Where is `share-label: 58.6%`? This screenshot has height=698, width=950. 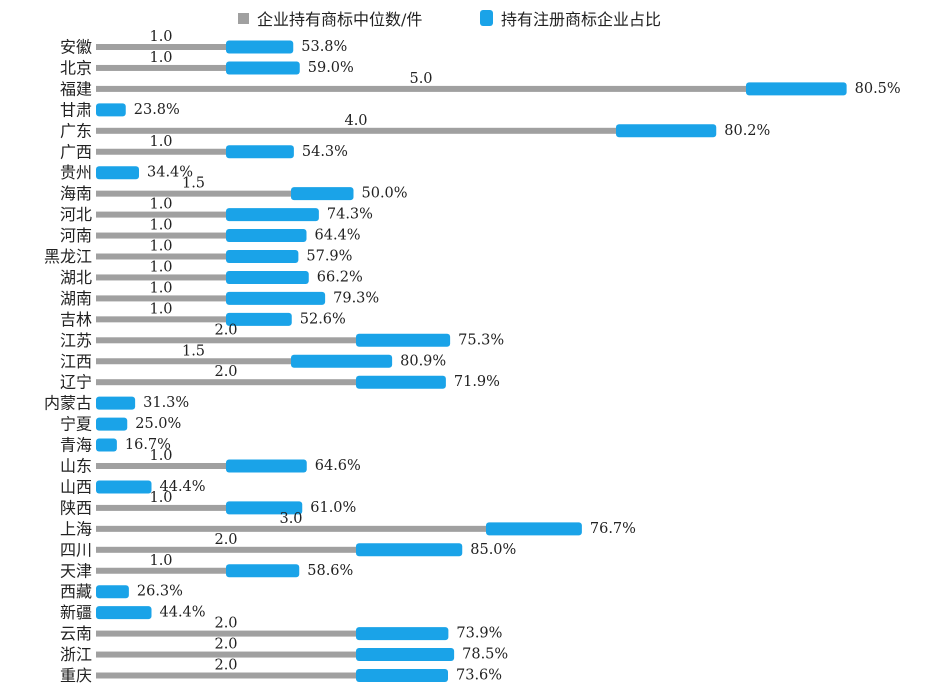 share-label: 58.6% is located at coordinates (330, 571).